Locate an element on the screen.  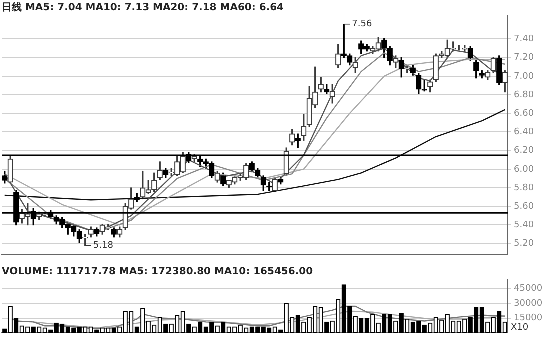
y-tick-label: 6.80 is located at coordinates (524, 95).